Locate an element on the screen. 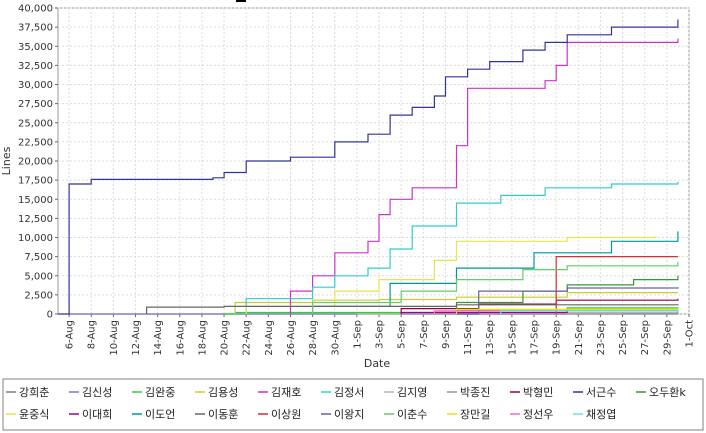 Image resolution: width=706 pixels, height=433 pixels. y-axis-title: Lines is located at coordinates (6, 160).